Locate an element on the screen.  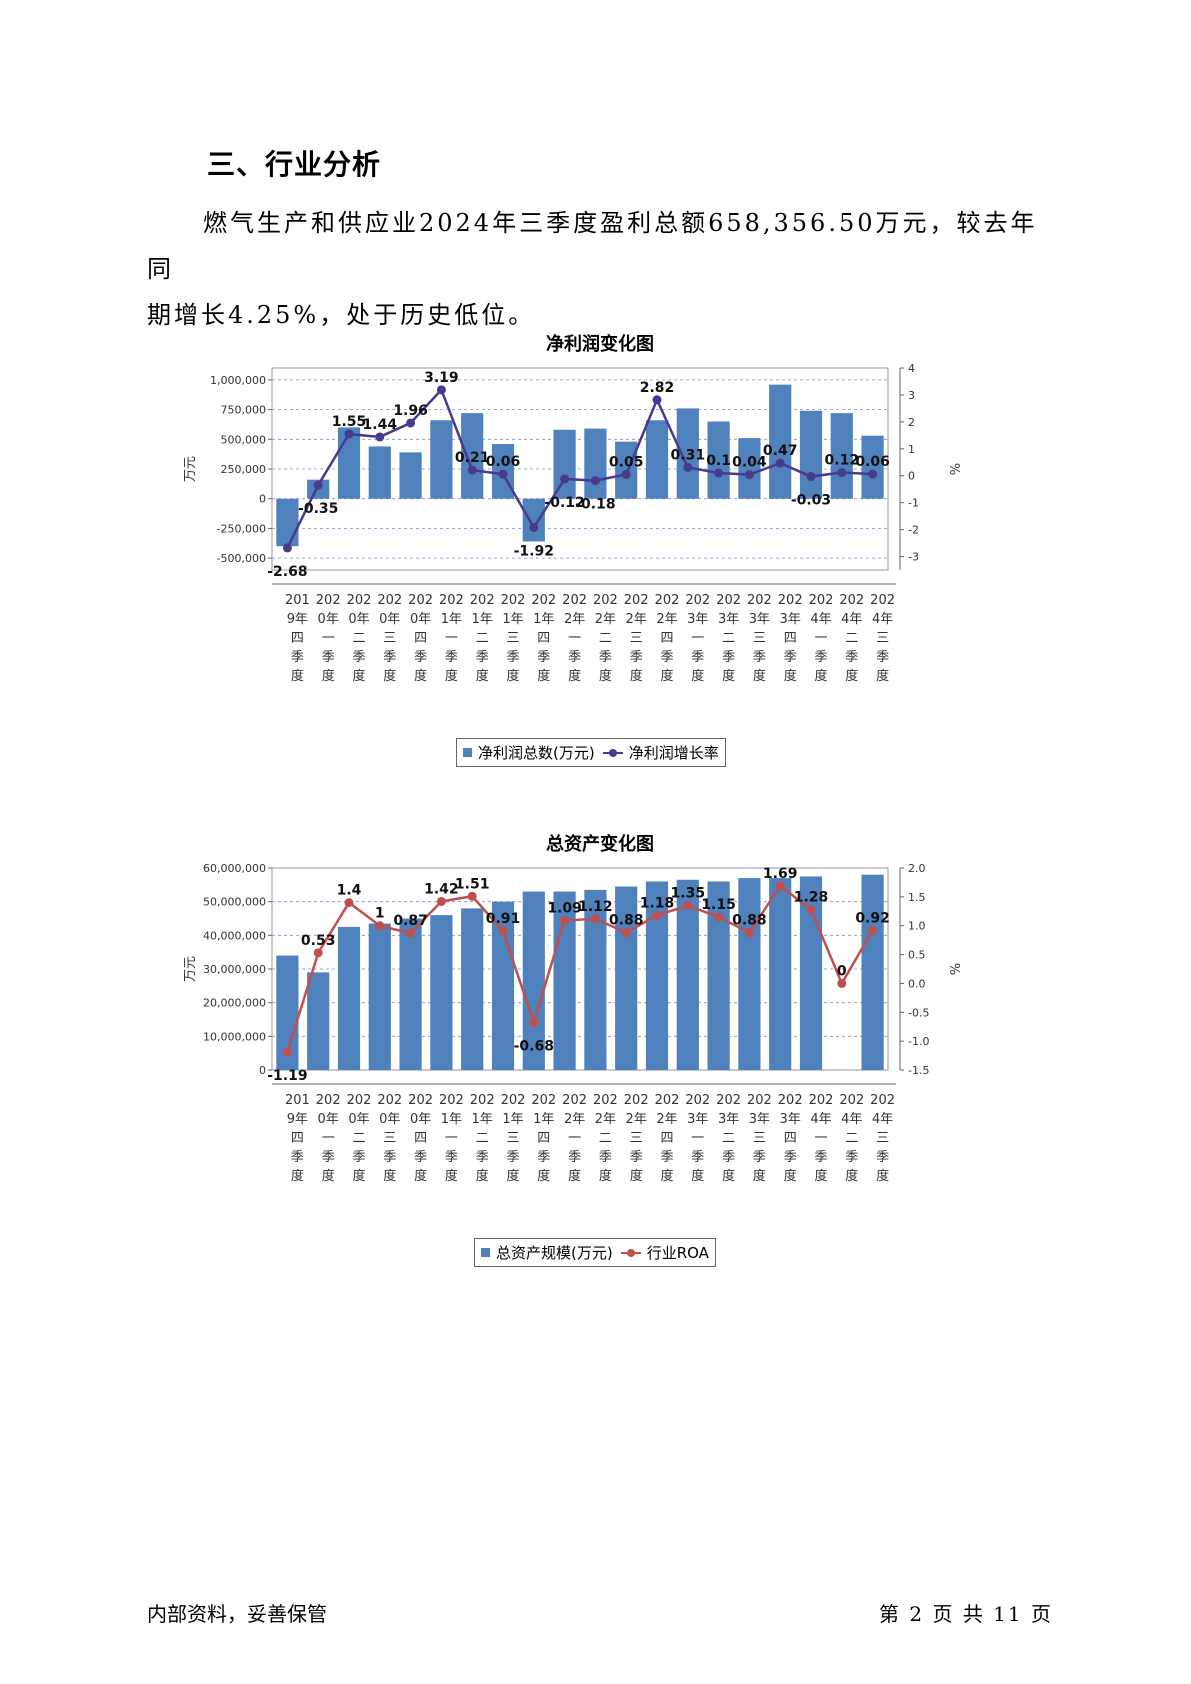
data-label: -0.12 is located at coordinates (564, 503).